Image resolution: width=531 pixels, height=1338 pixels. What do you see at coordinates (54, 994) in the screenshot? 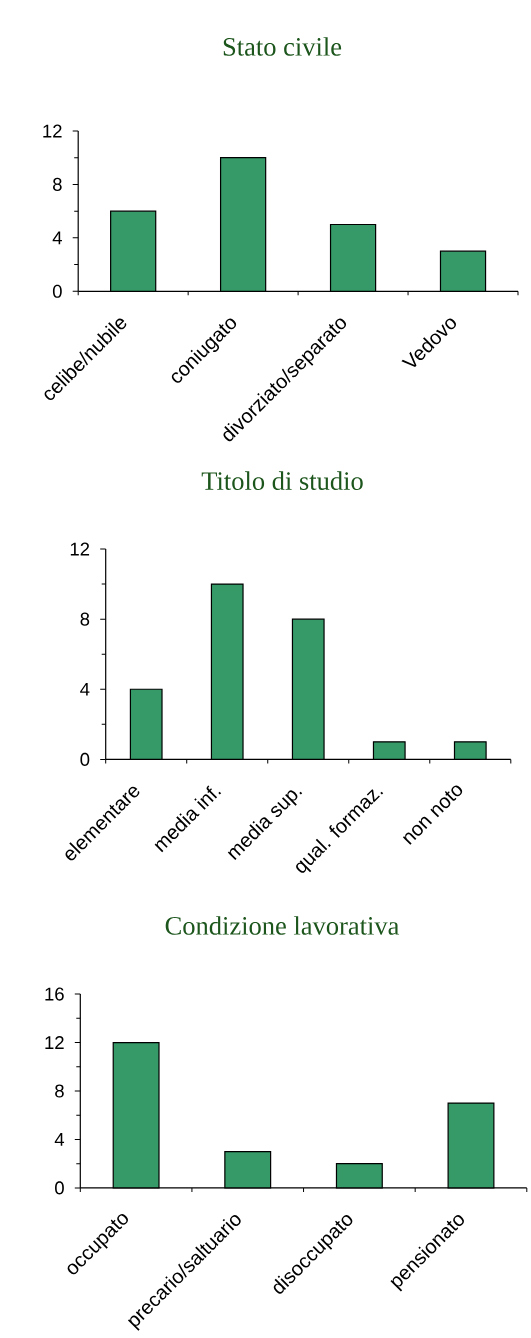
I see `y-tick-label: 16` at bounding box center [54, 994].